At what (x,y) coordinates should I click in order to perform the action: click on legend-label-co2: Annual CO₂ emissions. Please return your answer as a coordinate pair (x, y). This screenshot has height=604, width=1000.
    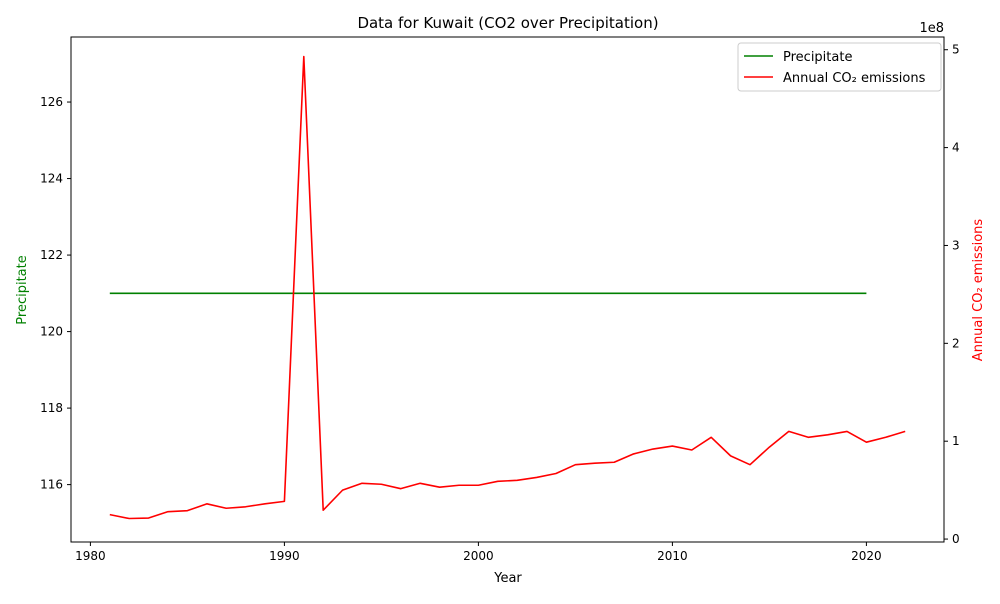
    Looking at the image, I should click on (854, 78).